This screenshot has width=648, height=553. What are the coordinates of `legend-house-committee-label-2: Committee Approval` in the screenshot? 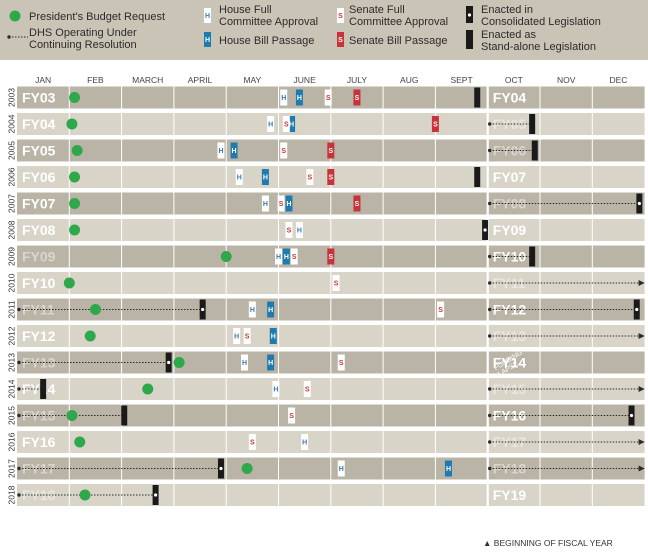 It's located at (268, 22).